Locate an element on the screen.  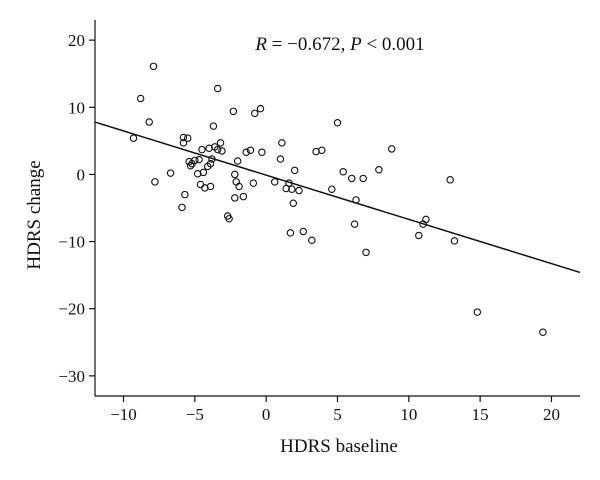
p-text: < 0.001 is located at coordinates (393, 44).